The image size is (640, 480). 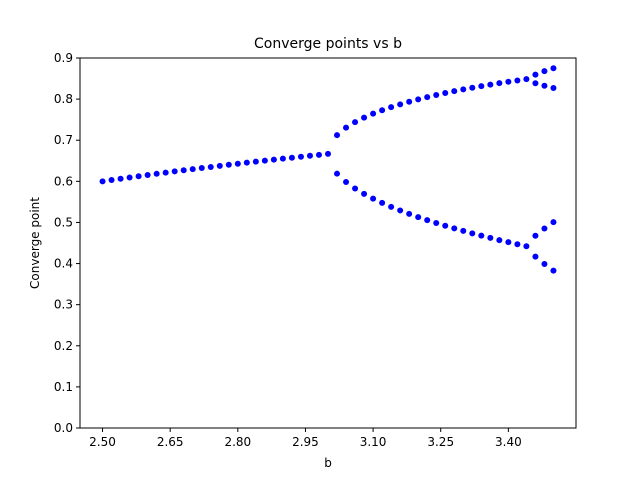 What do you see at coordinates (373, 442) in the screenshot?
I see `x-tick-label: 3.10` at bounding box center [373, 442].